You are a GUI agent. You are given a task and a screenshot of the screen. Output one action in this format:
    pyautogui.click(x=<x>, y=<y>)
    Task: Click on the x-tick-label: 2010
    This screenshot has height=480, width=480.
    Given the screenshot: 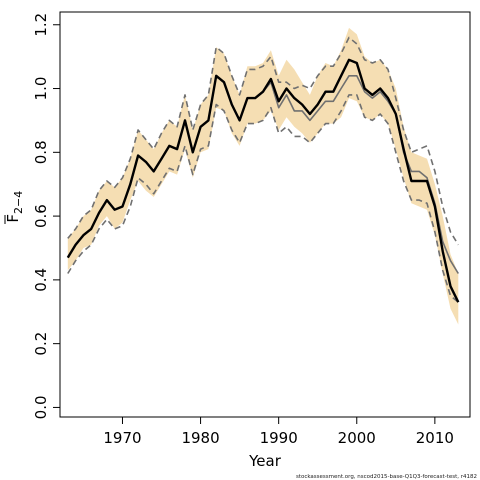 What is the action you would take?
    pyautogui.click(x=435, y=438)
    